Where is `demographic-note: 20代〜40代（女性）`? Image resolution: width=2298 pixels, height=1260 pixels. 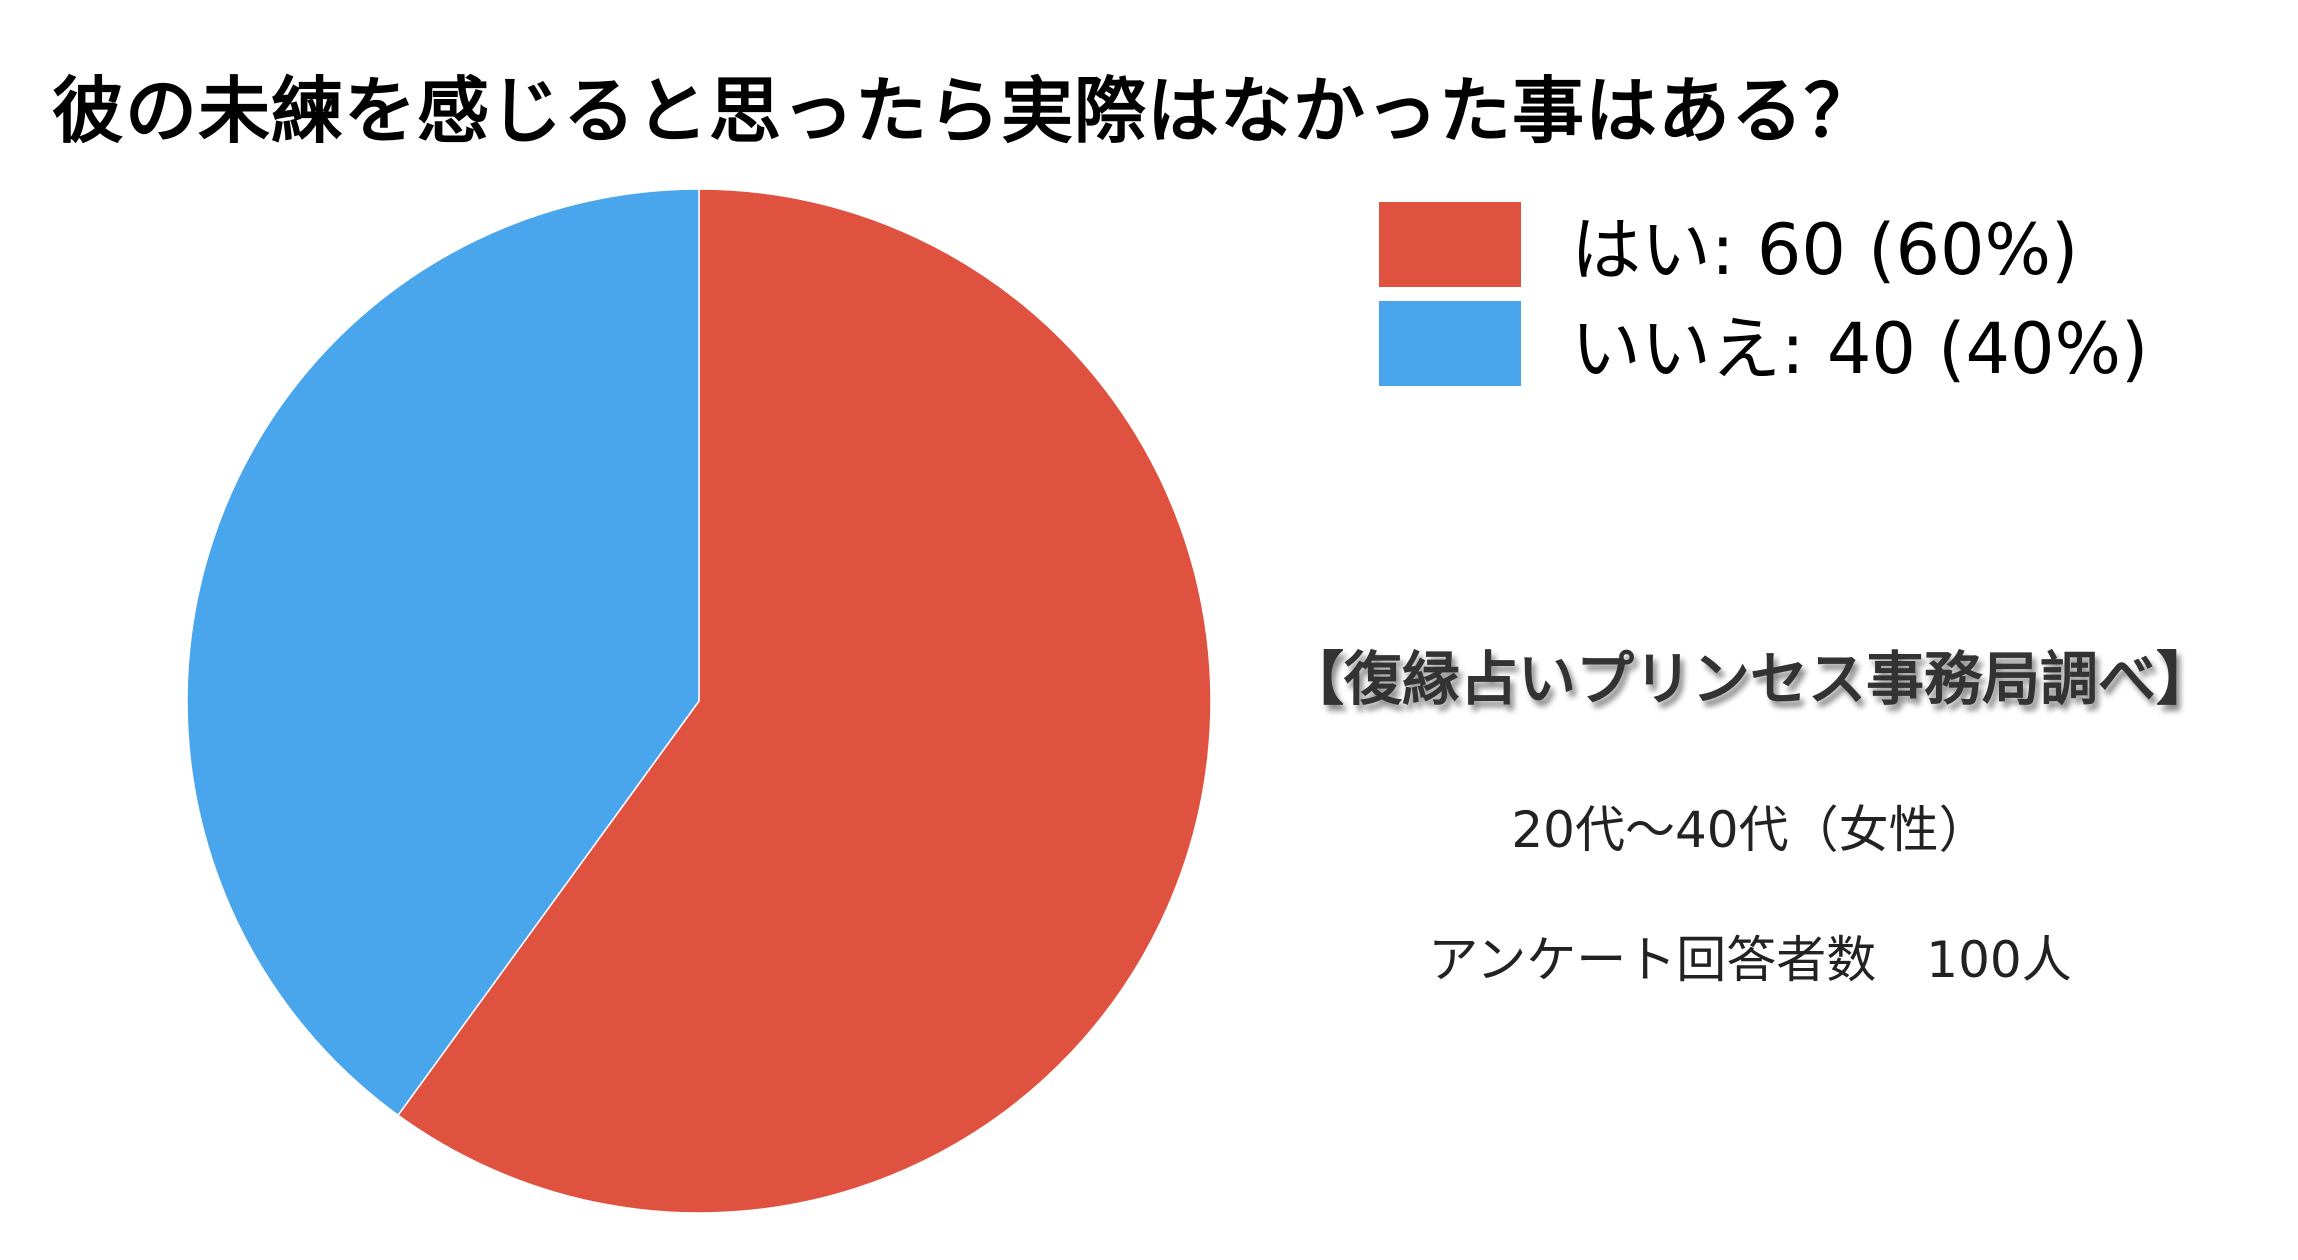 demographic-note: 20代〜40代（女性） is located at coordinates (1750, 830).